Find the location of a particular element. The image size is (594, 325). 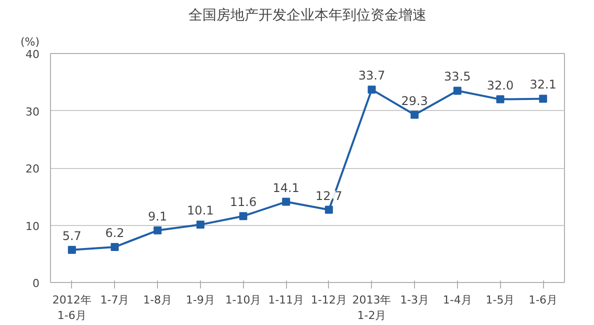

data-label: 33.7 is located at coordinates (372, 75).